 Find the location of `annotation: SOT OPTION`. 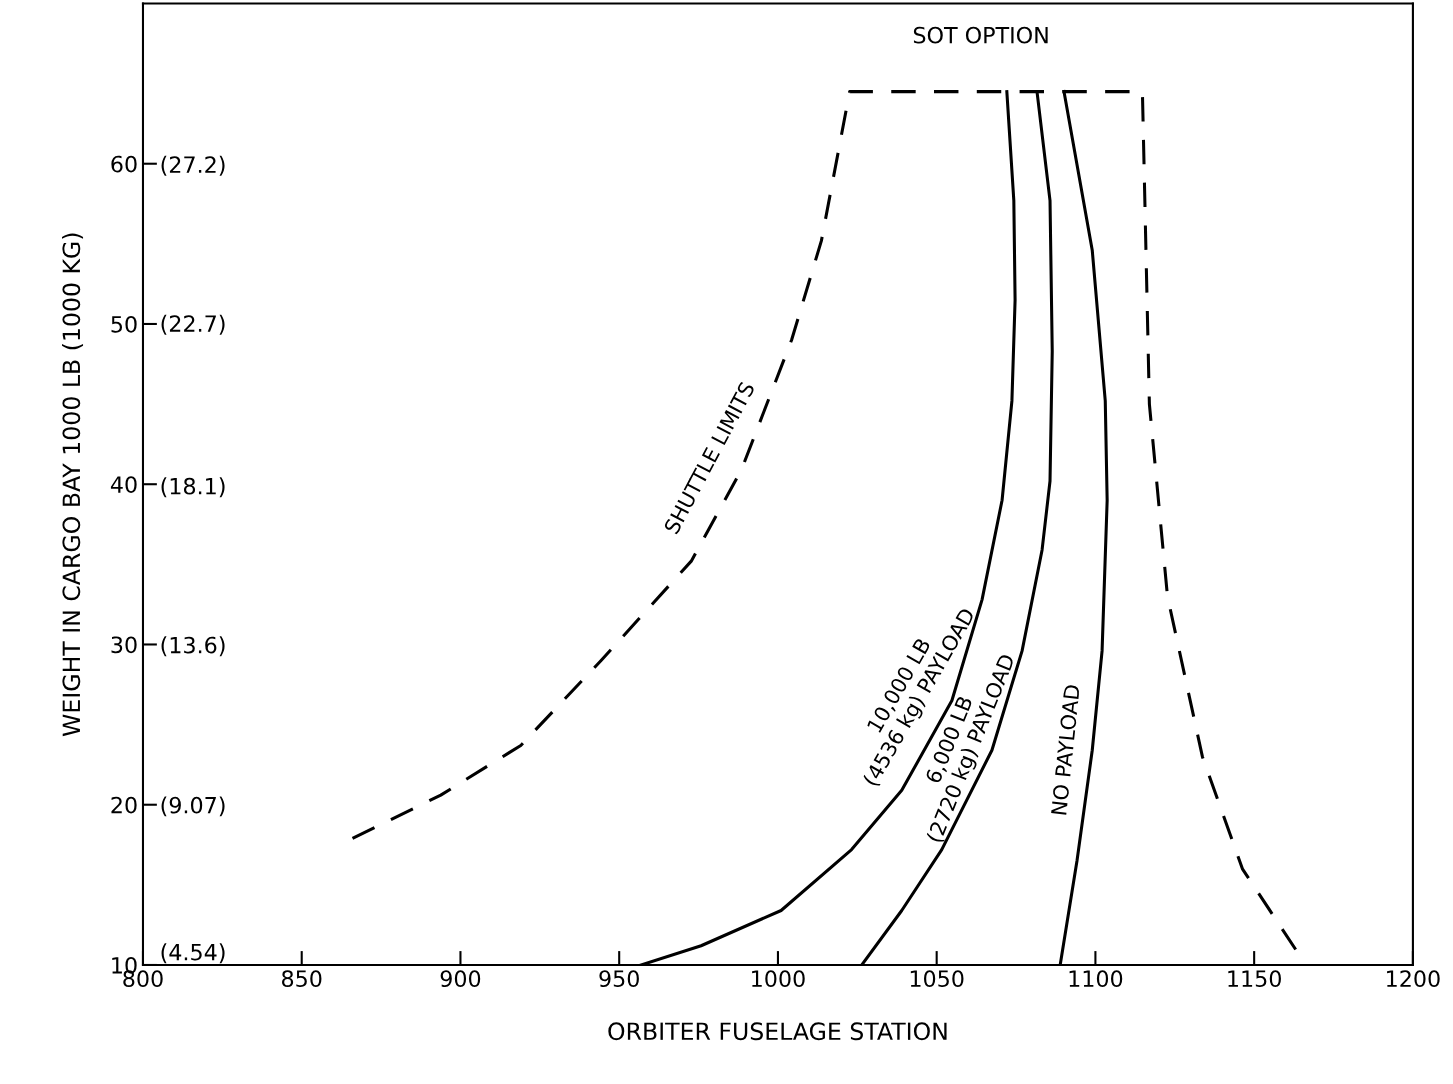

annotation: SOT OPTION is located at coordinates (980, 35).